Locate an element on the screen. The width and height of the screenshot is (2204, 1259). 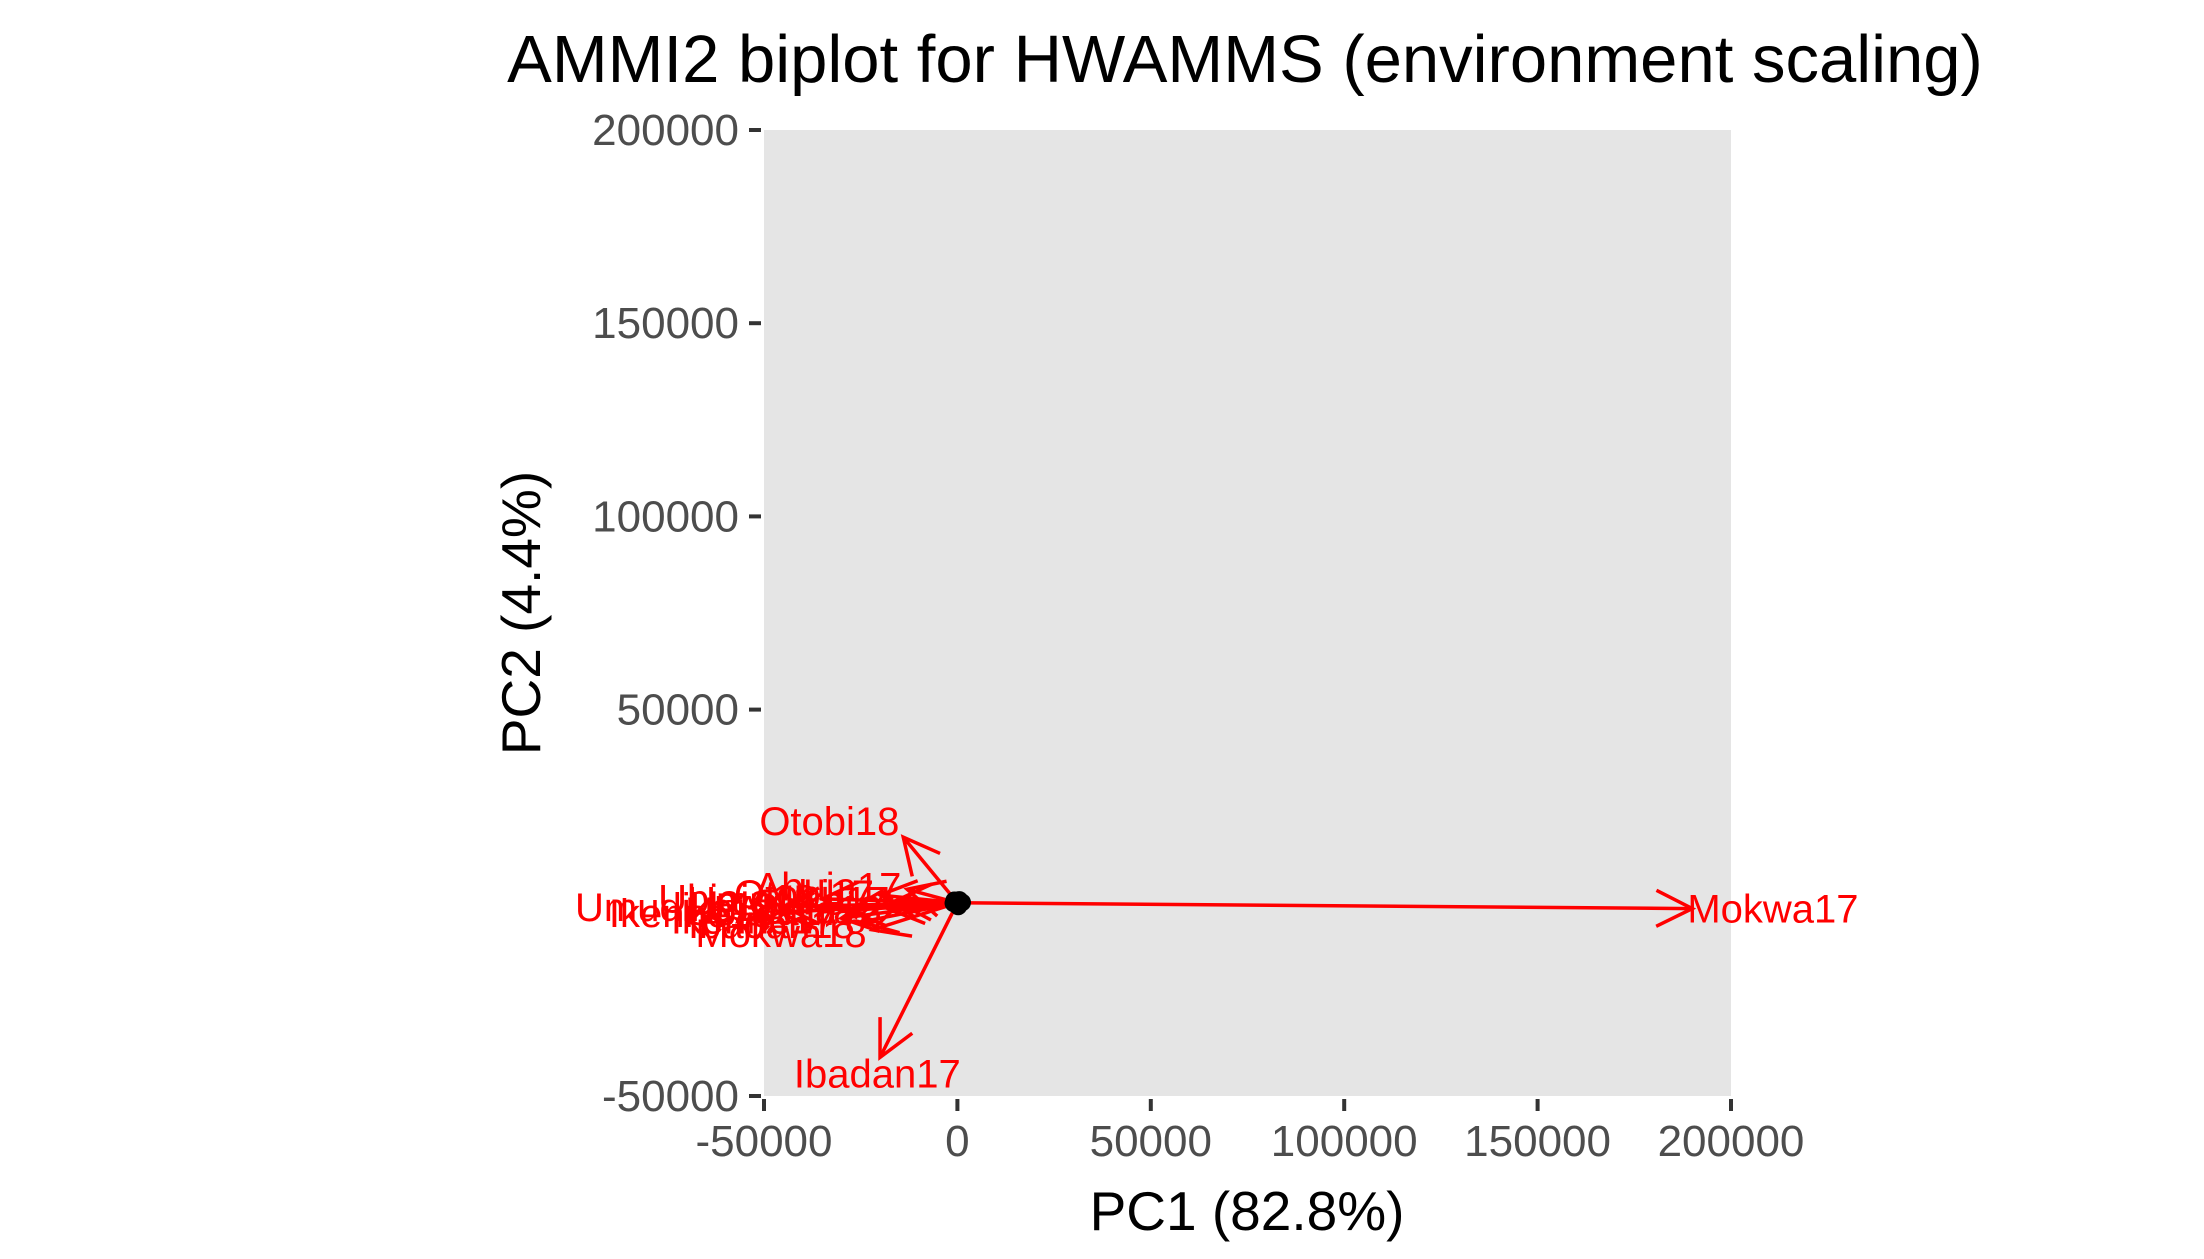
x-axis: -50000 0 50000 100000 150000 200000 is located at coordinates (1249, 1132).